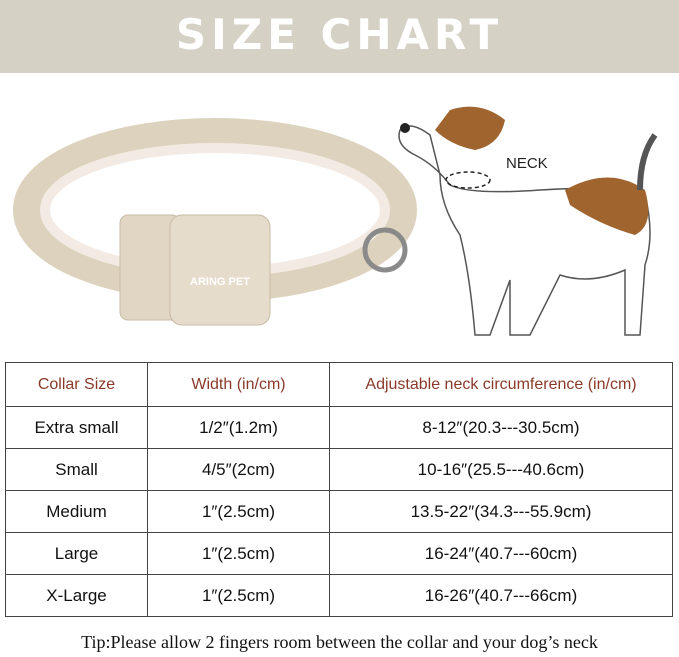 The height and width of the screenshot is (657, 679). I want to click on table-cell: 8-12″(20.3---30.5cm), so click(501, 427).